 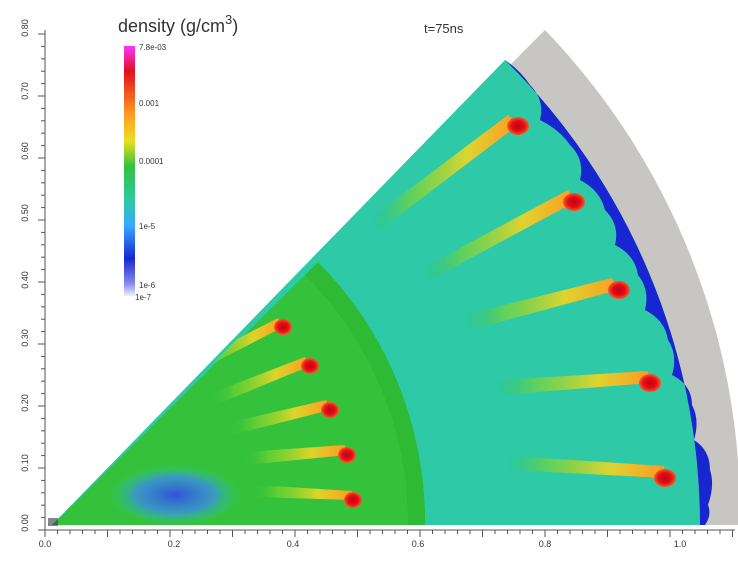 I want to click on legend-tick: 7.8e-03, so click(x=153, y=47).